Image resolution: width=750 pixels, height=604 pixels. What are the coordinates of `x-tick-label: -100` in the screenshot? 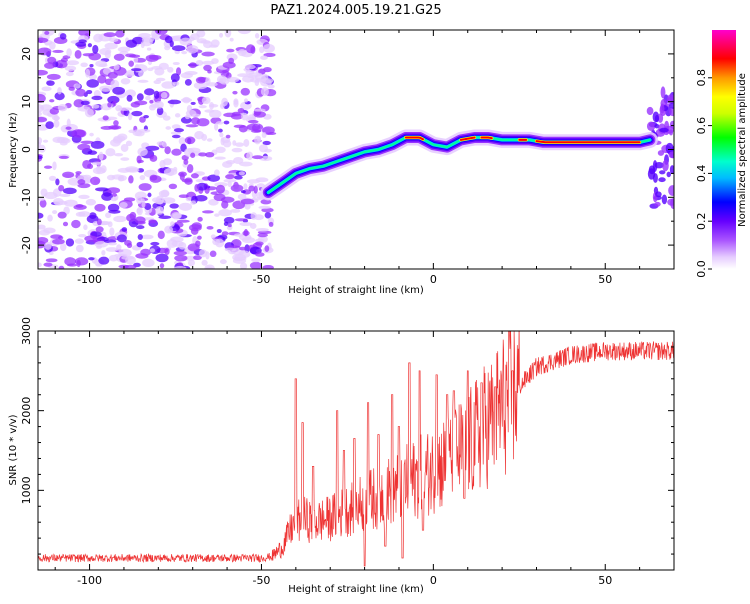 It's located at (89, 279).